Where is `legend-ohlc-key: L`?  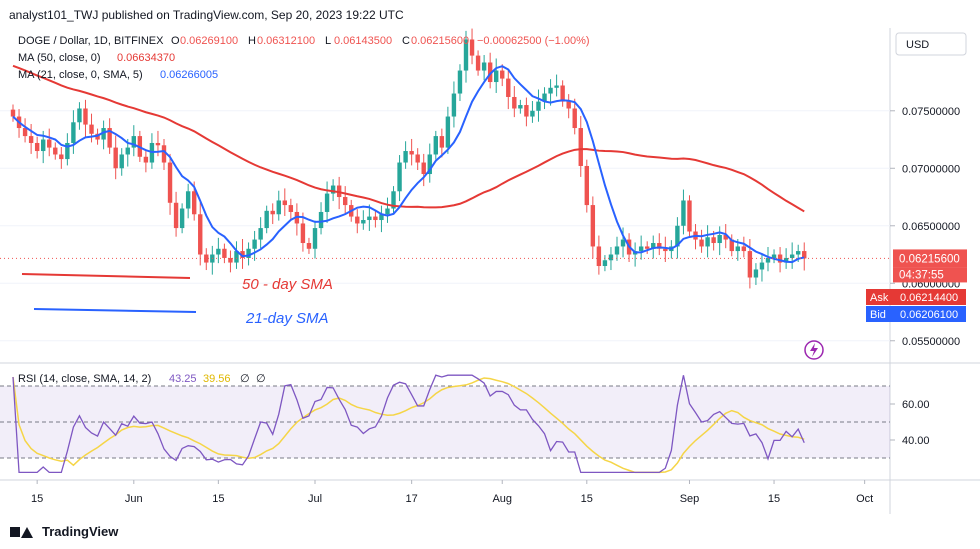 legend-ohlc-key: L is located at coordinates (328, 41).